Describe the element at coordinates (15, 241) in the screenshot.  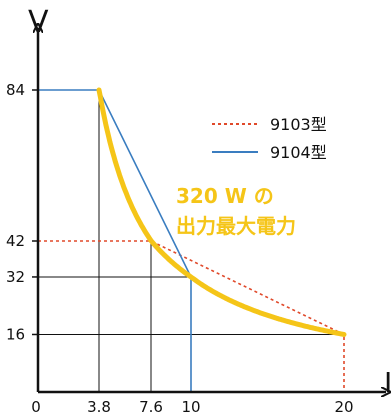
I see `y-tick-label: 42` at that location.